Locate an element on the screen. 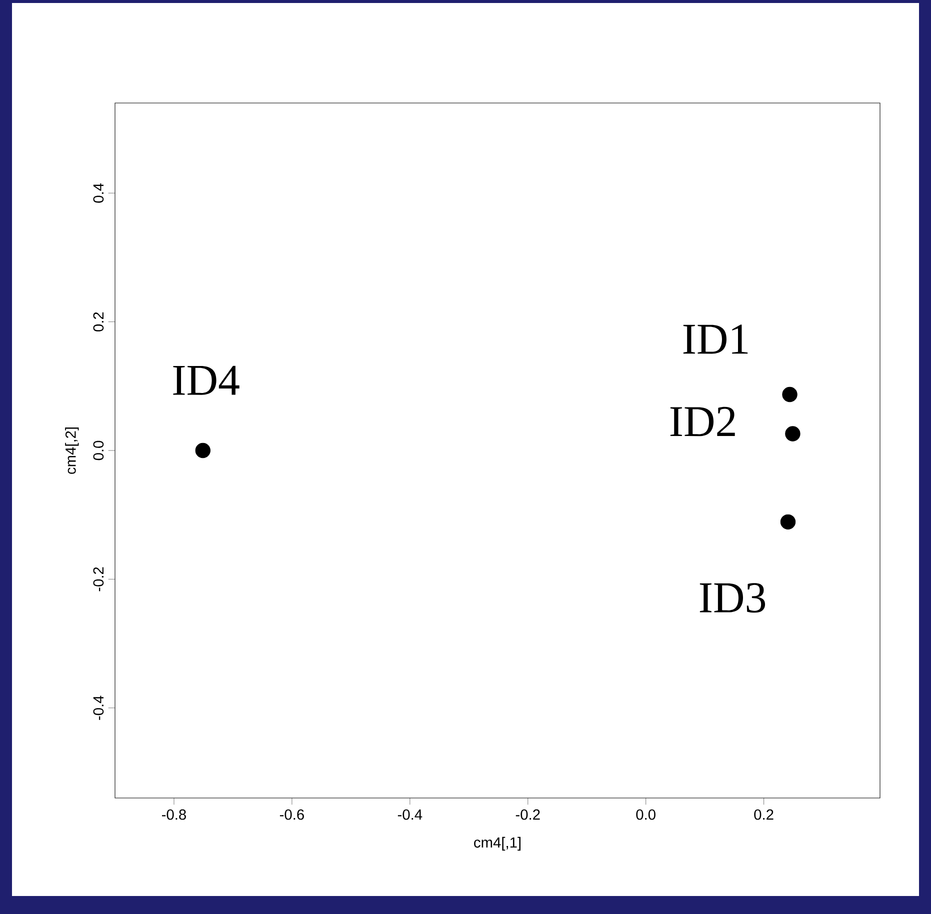  x-tick-label: -0.6 is located at coordinates (292, 814).